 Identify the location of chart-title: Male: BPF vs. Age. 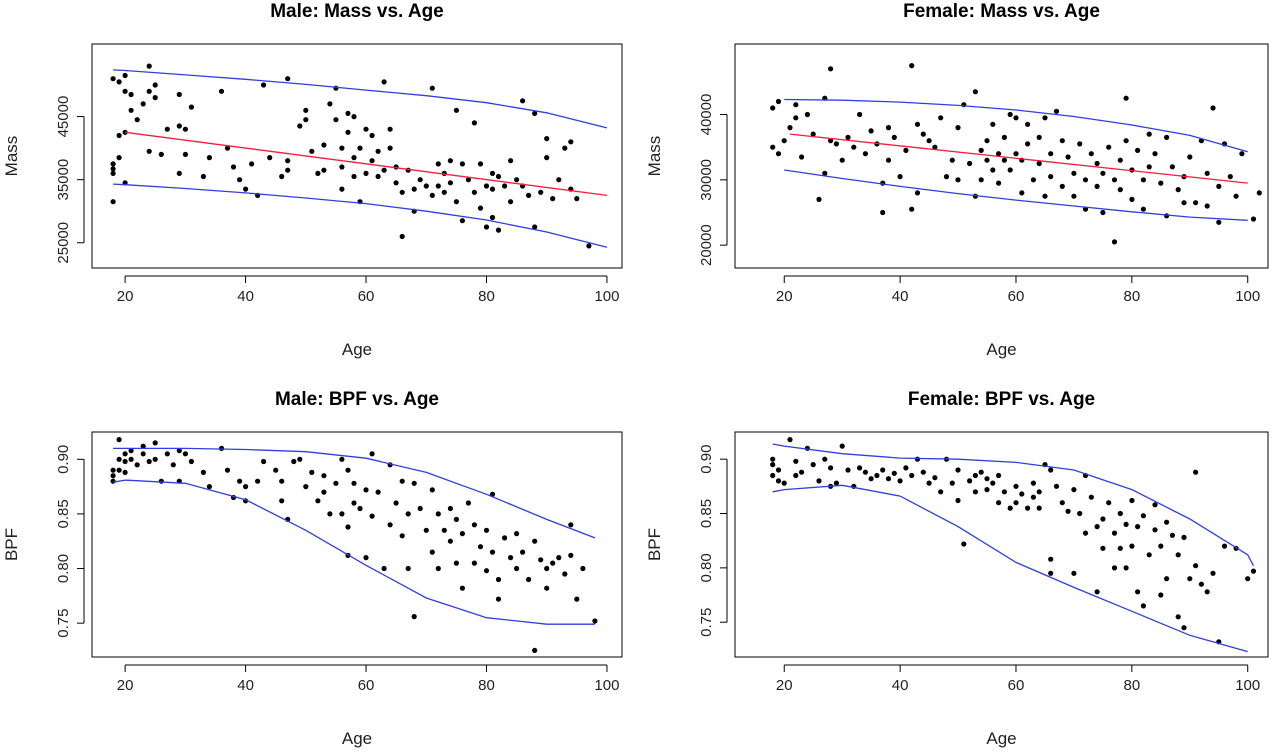
(357, 399).